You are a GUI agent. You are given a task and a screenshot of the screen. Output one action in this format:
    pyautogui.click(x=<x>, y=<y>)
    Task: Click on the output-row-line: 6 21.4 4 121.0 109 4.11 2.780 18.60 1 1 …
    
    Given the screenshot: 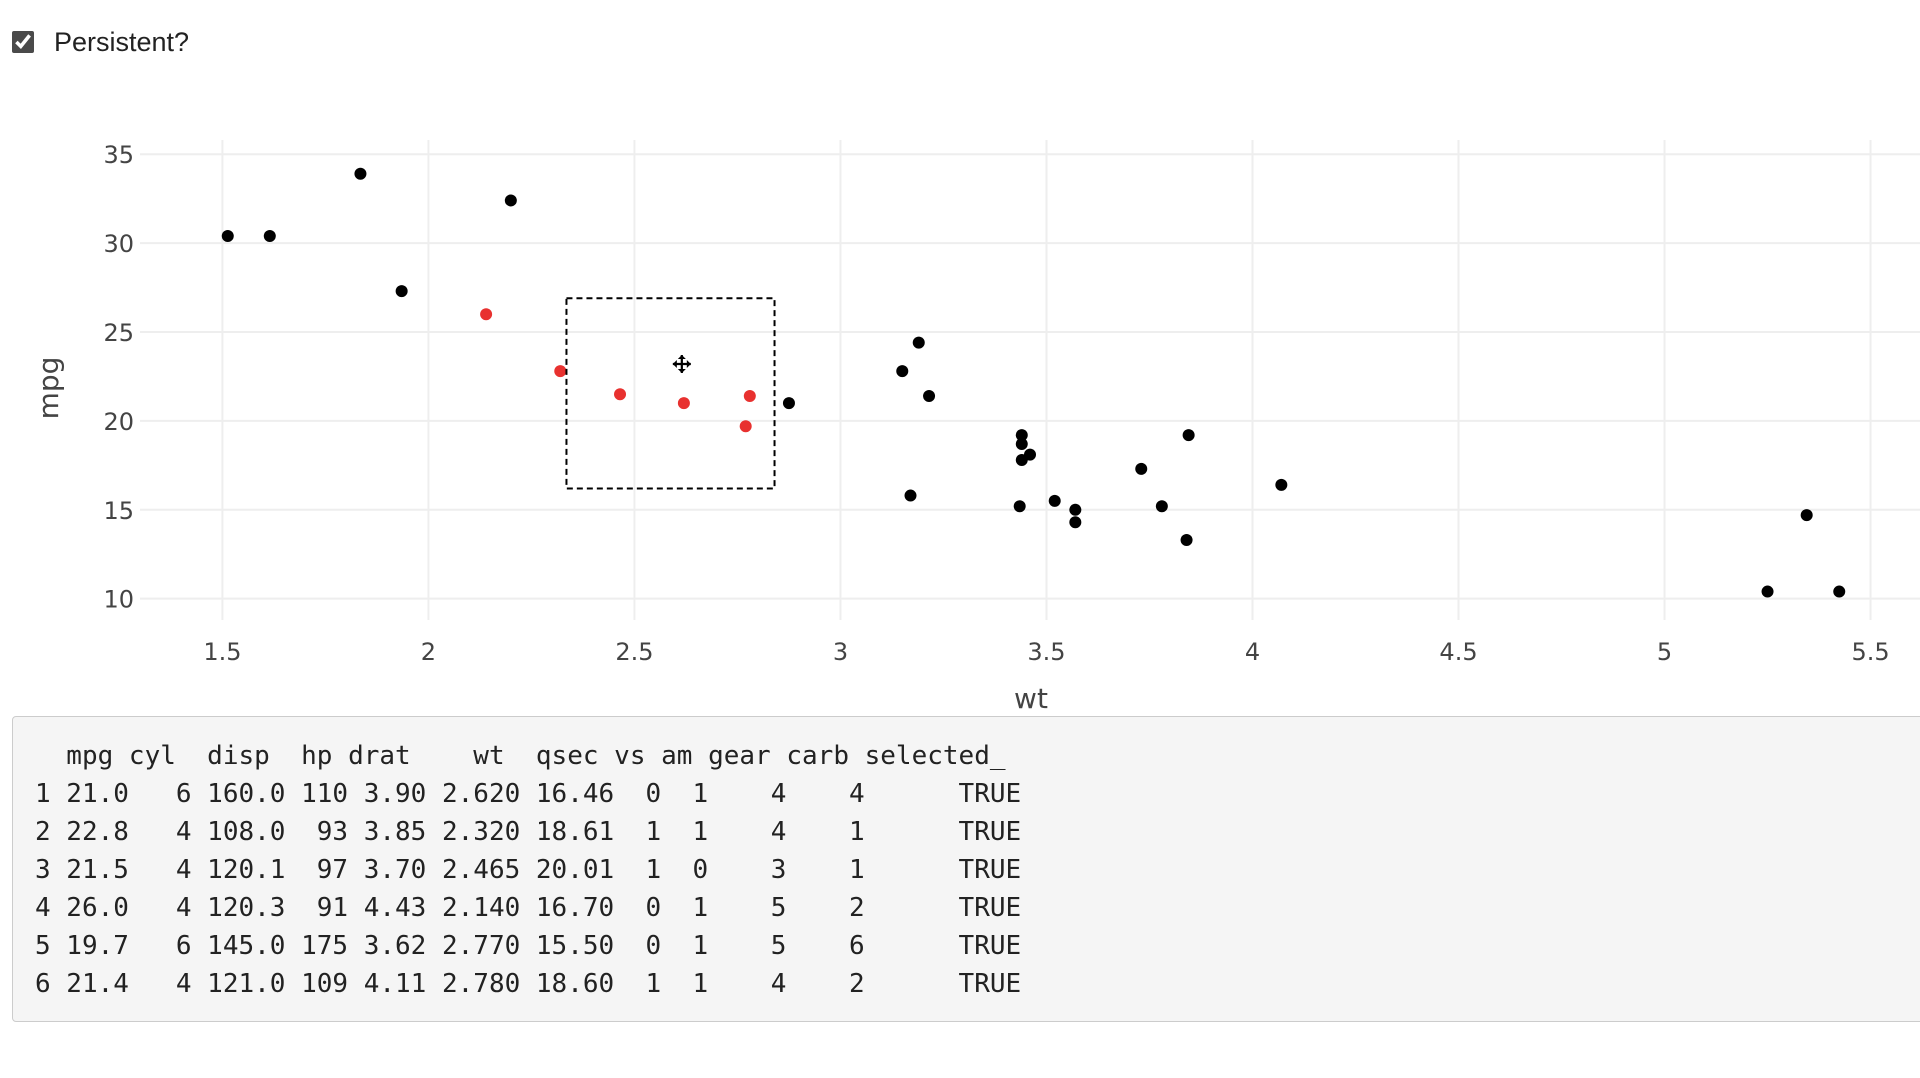 What is the action you would take?
    pyautogui.click(x=528, y=984)
    